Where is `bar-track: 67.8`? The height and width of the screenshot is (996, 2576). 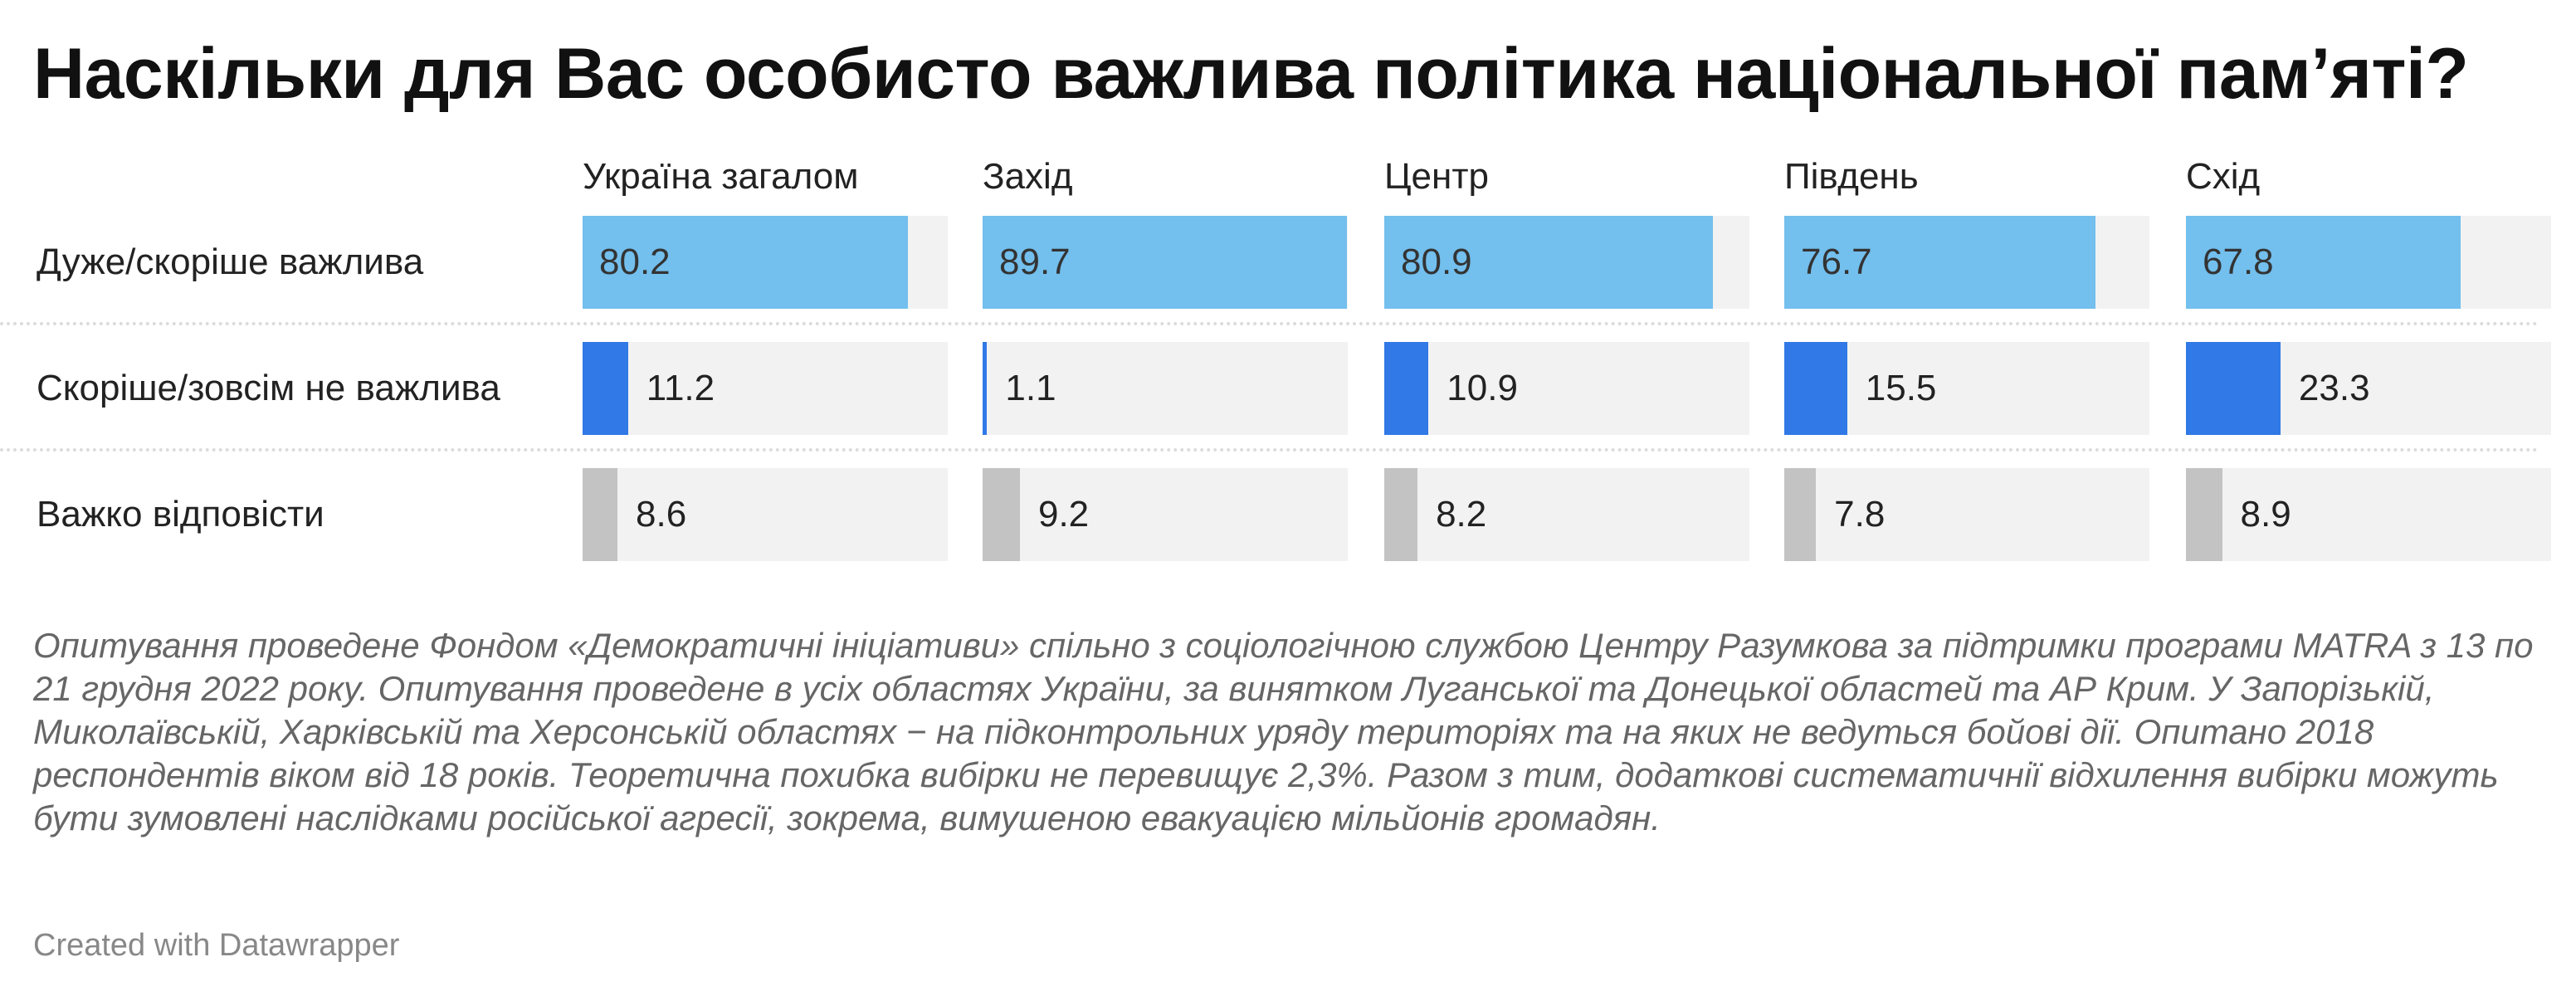 bar-track: 67.8 is located at coordinates (2368, 262).